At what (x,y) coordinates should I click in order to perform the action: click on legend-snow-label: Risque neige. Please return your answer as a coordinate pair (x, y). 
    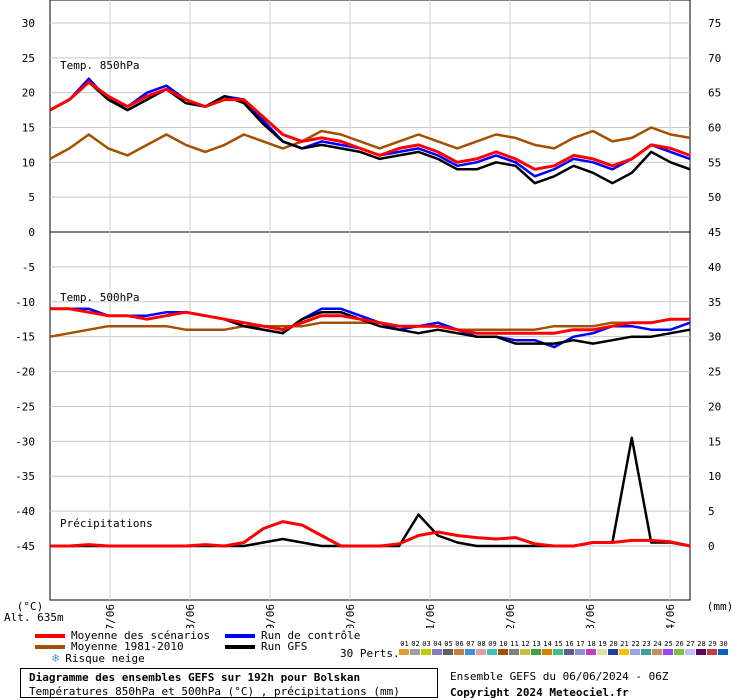
    Looking at the image, I should click on (105, 658).